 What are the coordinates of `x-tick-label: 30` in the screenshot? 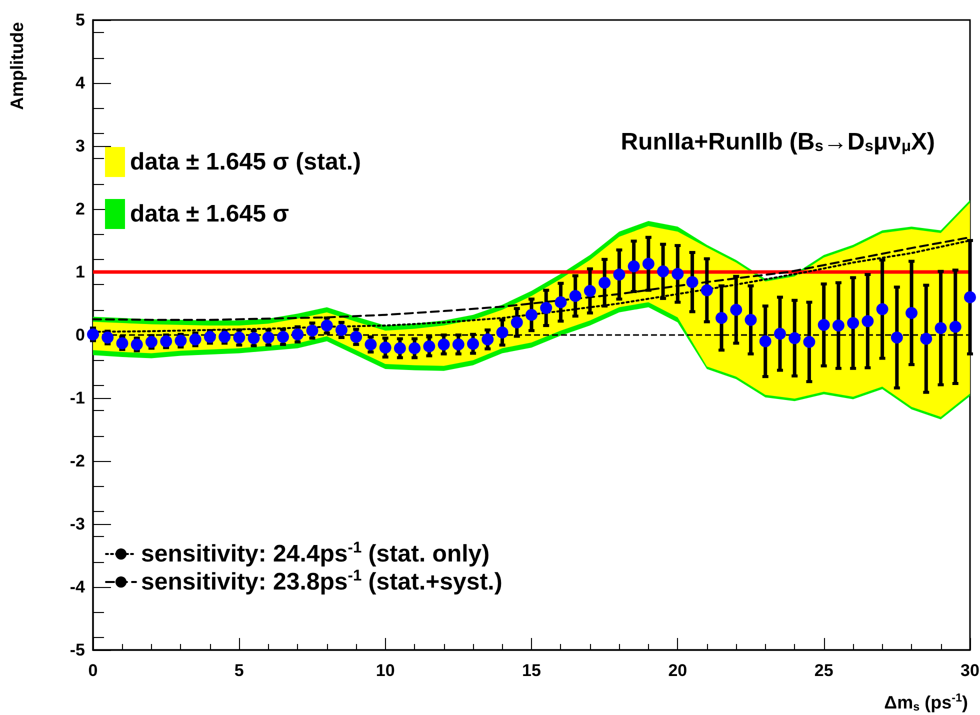 It's located at (970, 670).